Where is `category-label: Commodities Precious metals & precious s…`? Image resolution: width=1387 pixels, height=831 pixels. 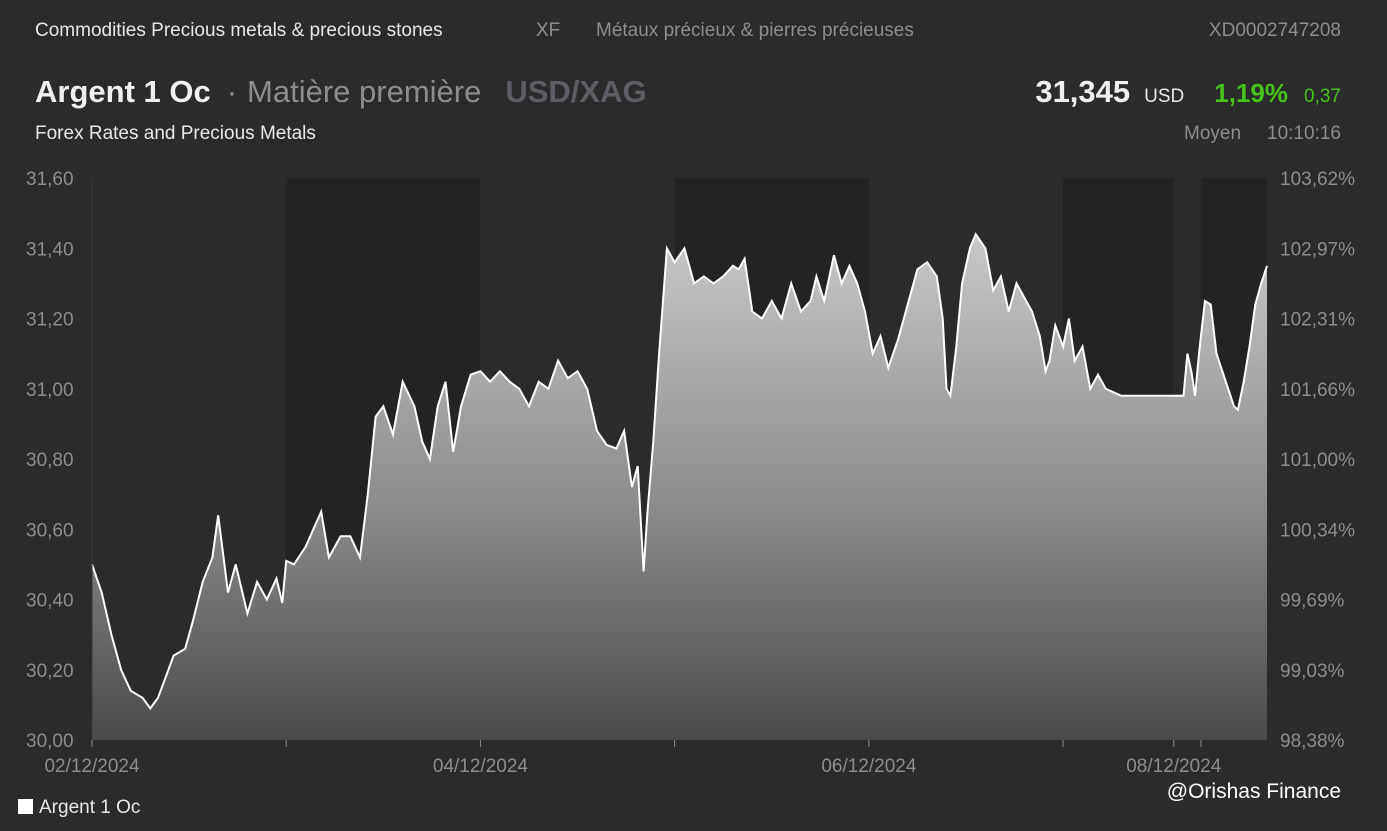 category-label: Commodities Precious metals & precious s… is located at coordinates (239, 30).